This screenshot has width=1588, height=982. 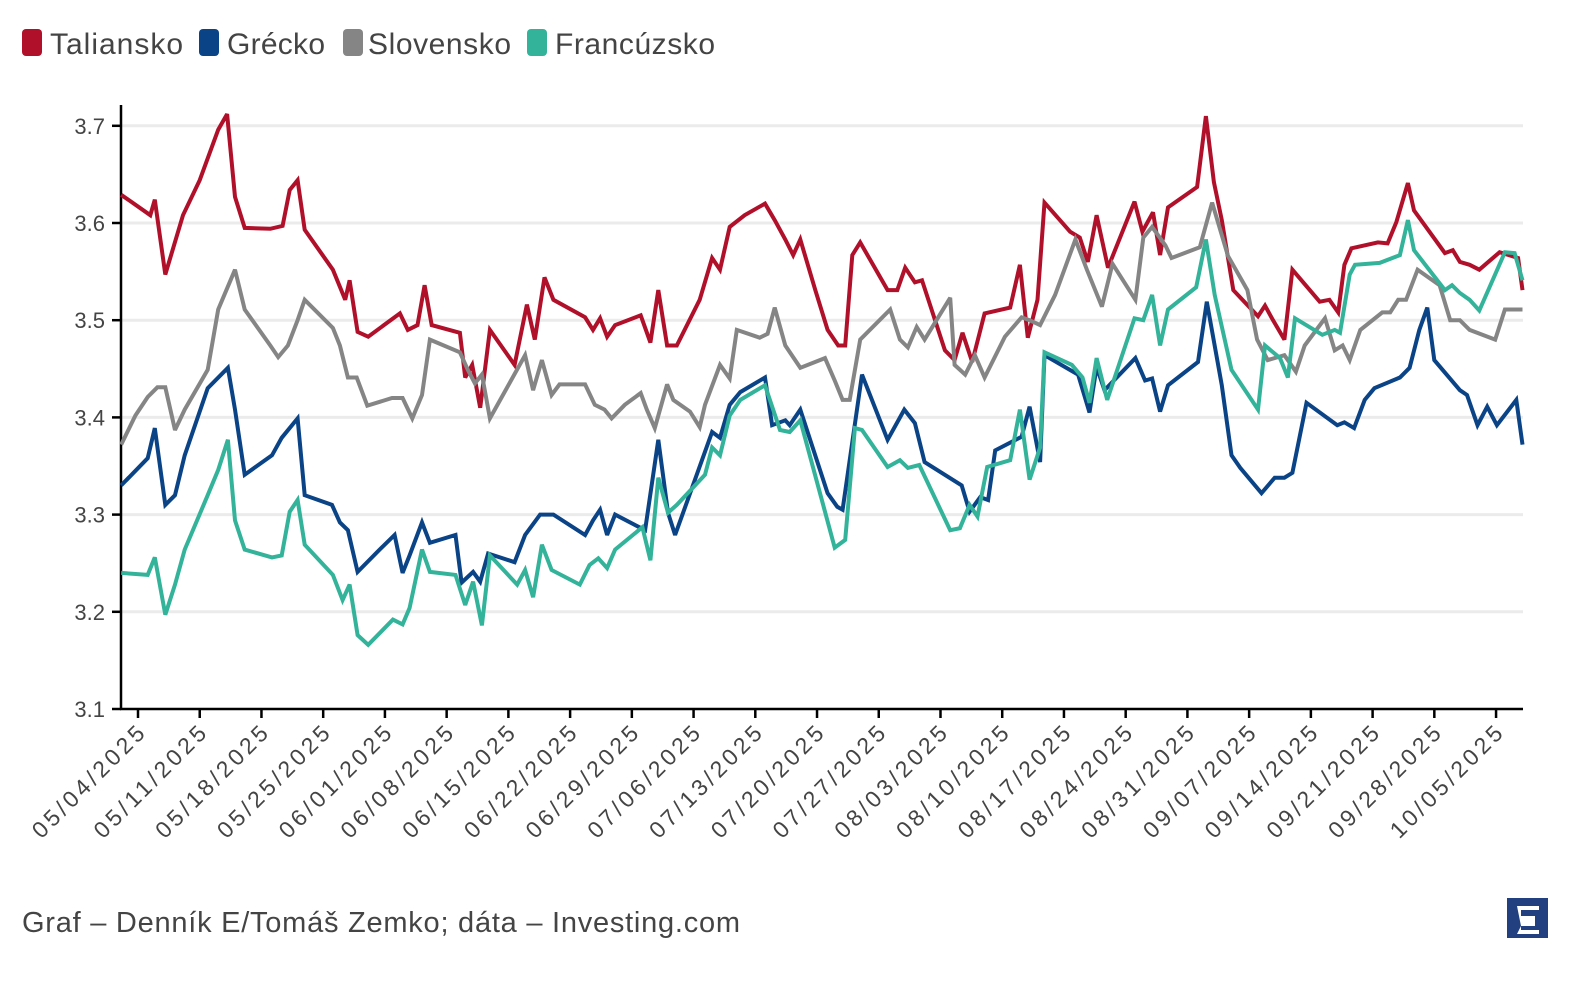 I want to click on logo-e-icon, so click(x=1528, y=920).